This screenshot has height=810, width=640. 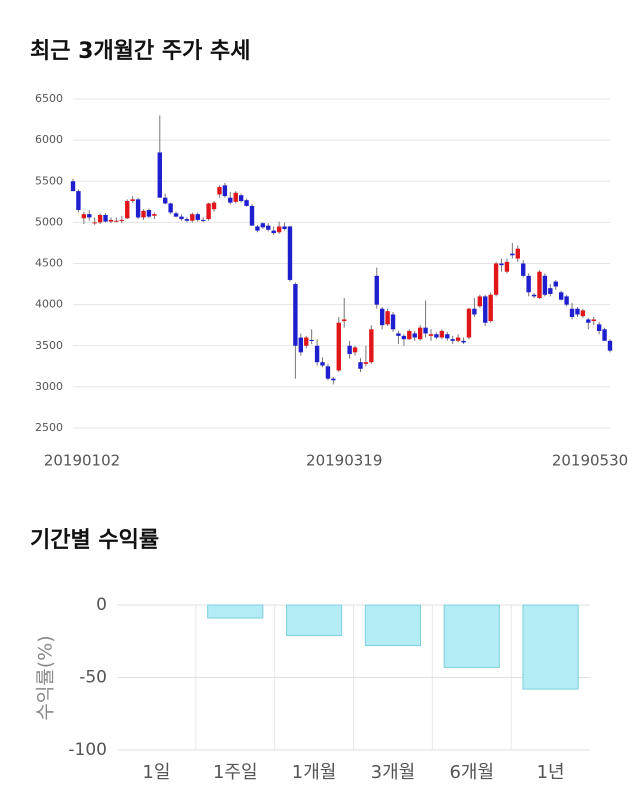 What do you see at coordinates (46, 677) in the screenshot?
I see `y-axis-label: 수익률(%)` at bounding box center [46, 677].